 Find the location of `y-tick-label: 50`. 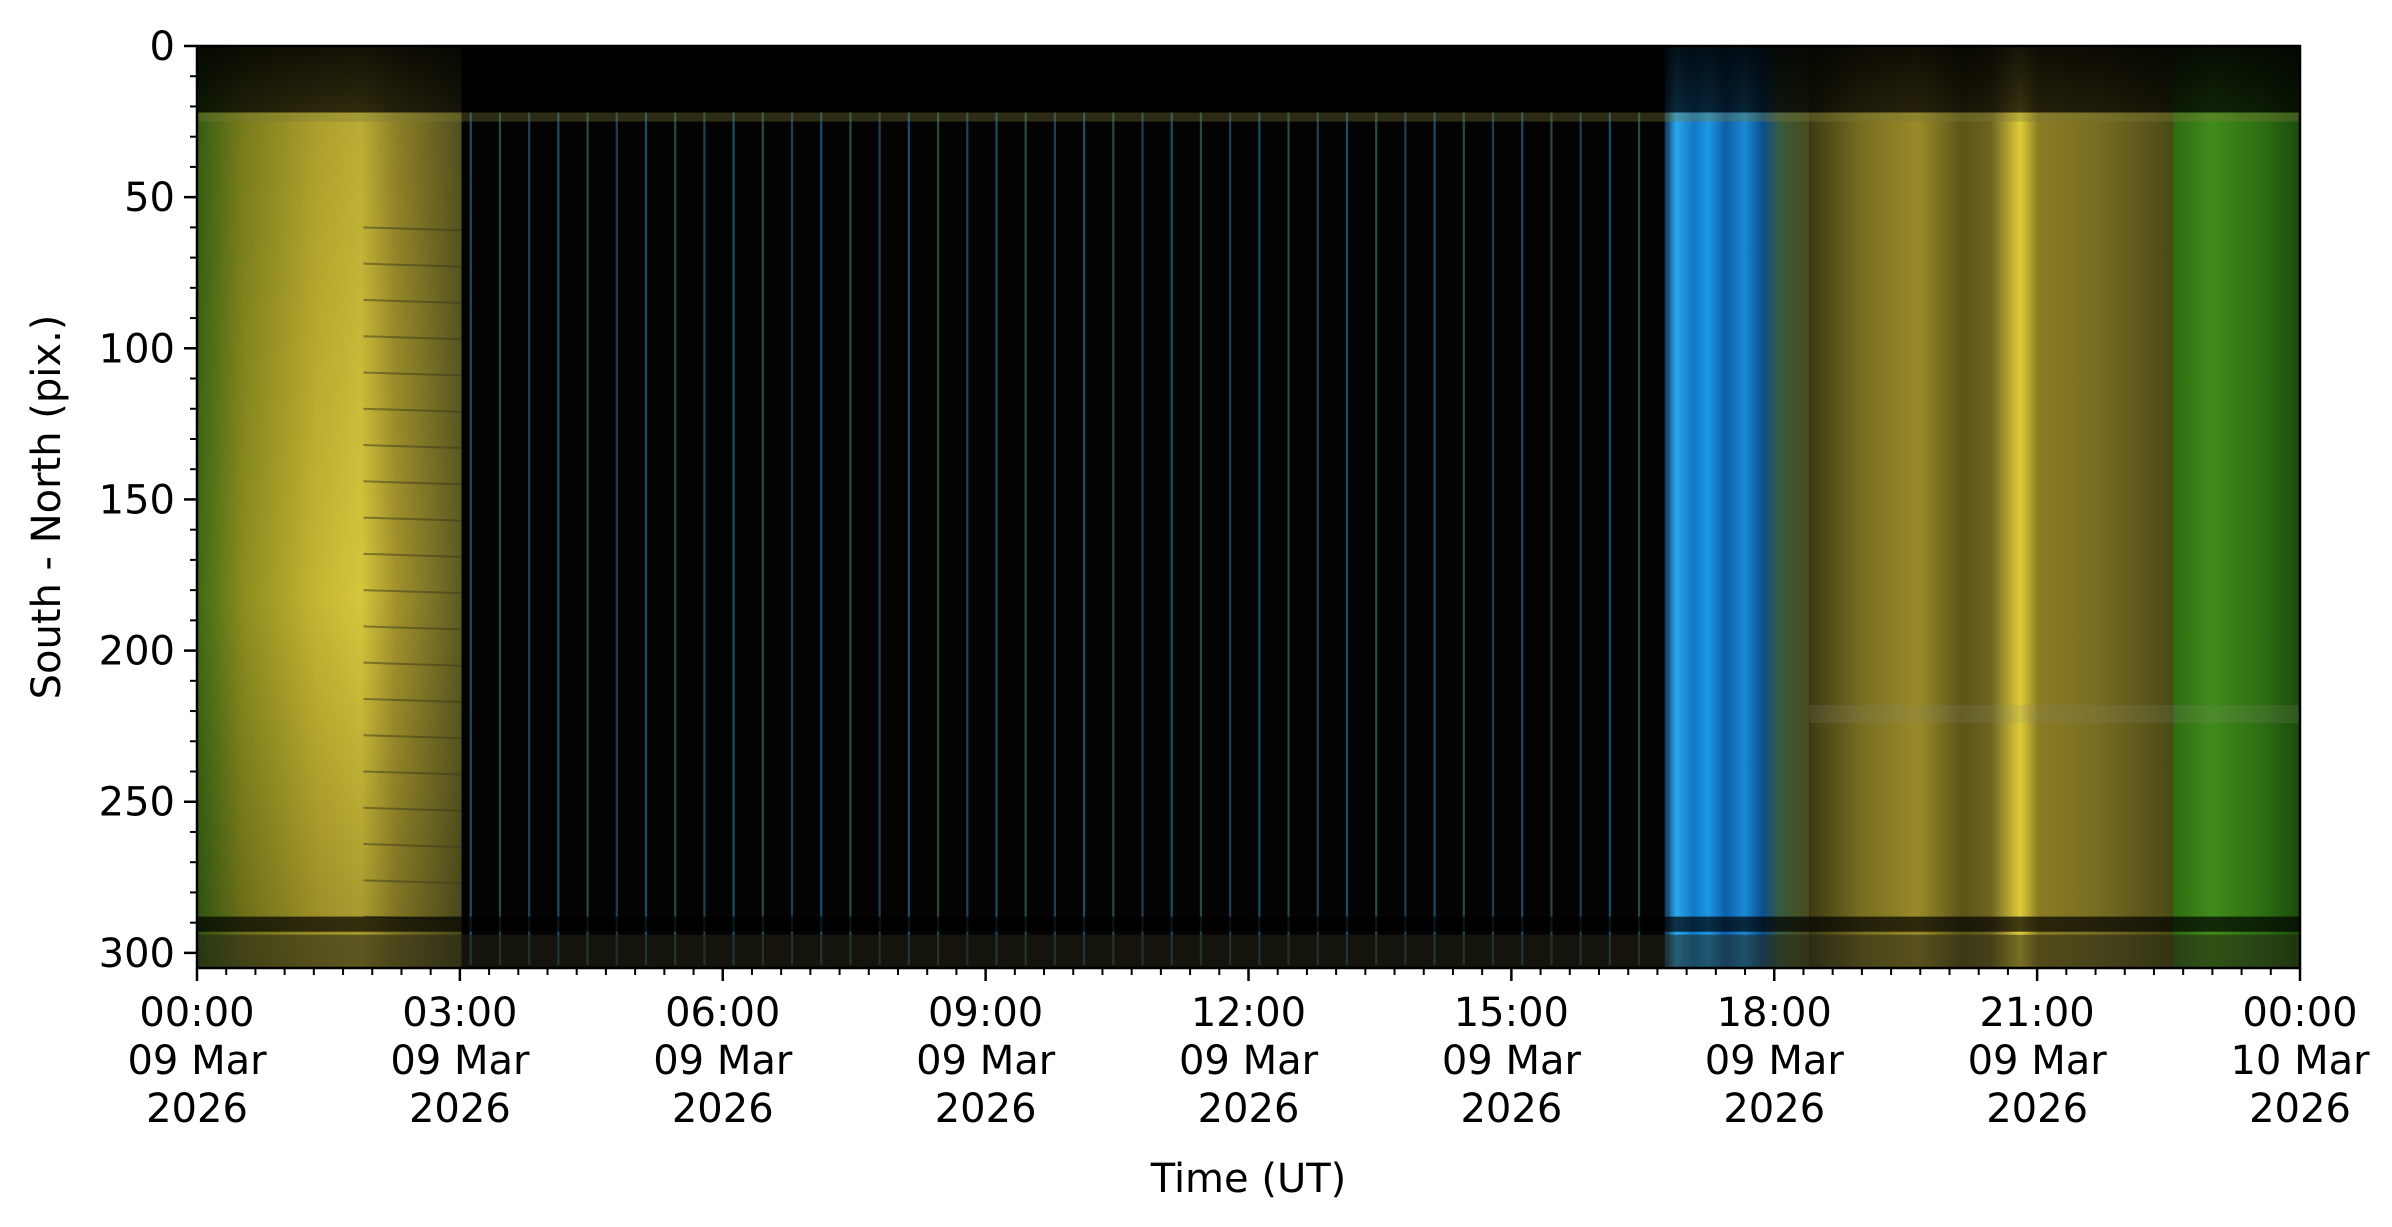

y-tick-label: 50 is located at coordinates (149, 198).